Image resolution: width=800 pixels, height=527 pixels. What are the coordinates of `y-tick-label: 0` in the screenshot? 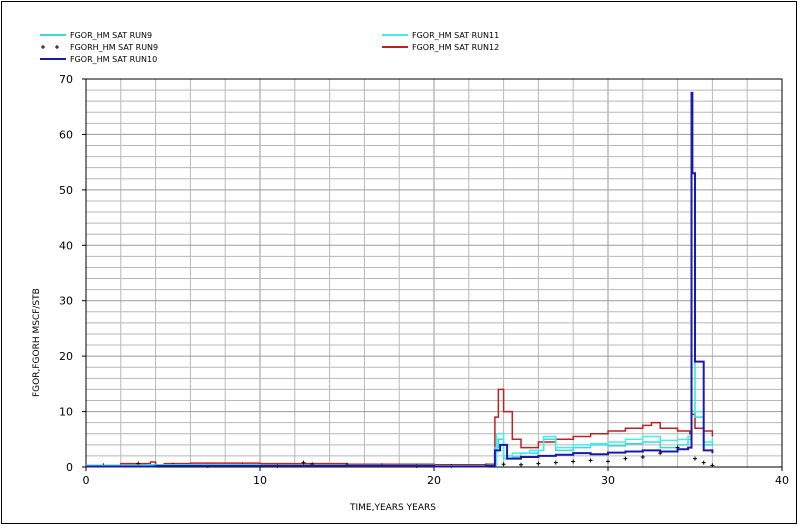 It's located at (69, 467).